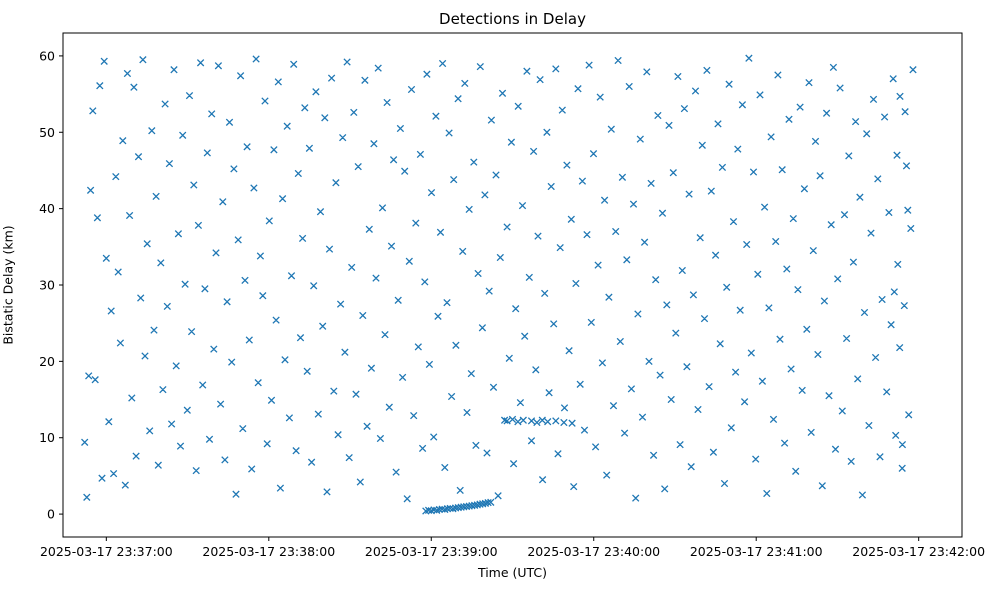 Image resolution: width=985 pixels, height=590 pixels. I want to click on svg-text: 30, so click(47, 285).